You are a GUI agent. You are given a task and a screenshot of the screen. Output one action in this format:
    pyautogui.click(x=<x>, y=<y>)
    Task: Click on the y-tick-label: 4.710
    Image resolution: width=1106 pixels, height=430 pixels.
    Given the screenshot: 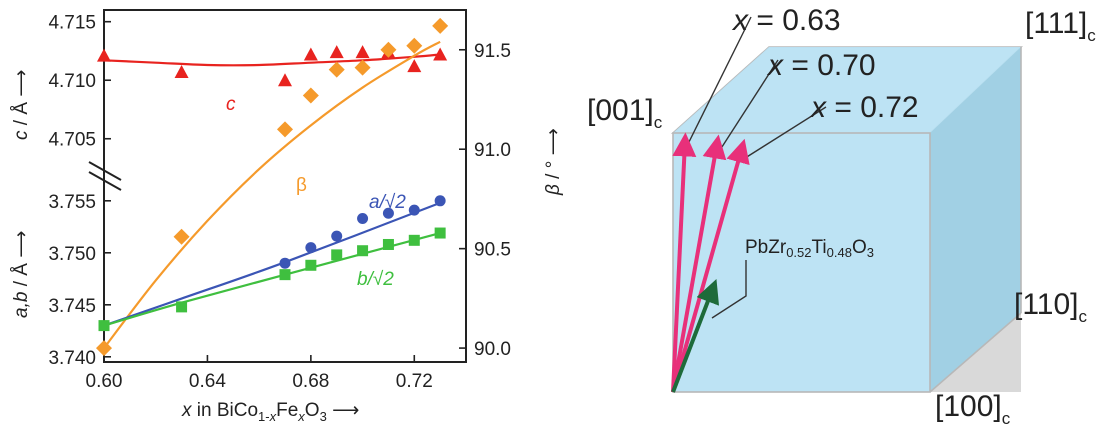 What is the action you would take?
    pyautogui.click(x=72, y=81)
    